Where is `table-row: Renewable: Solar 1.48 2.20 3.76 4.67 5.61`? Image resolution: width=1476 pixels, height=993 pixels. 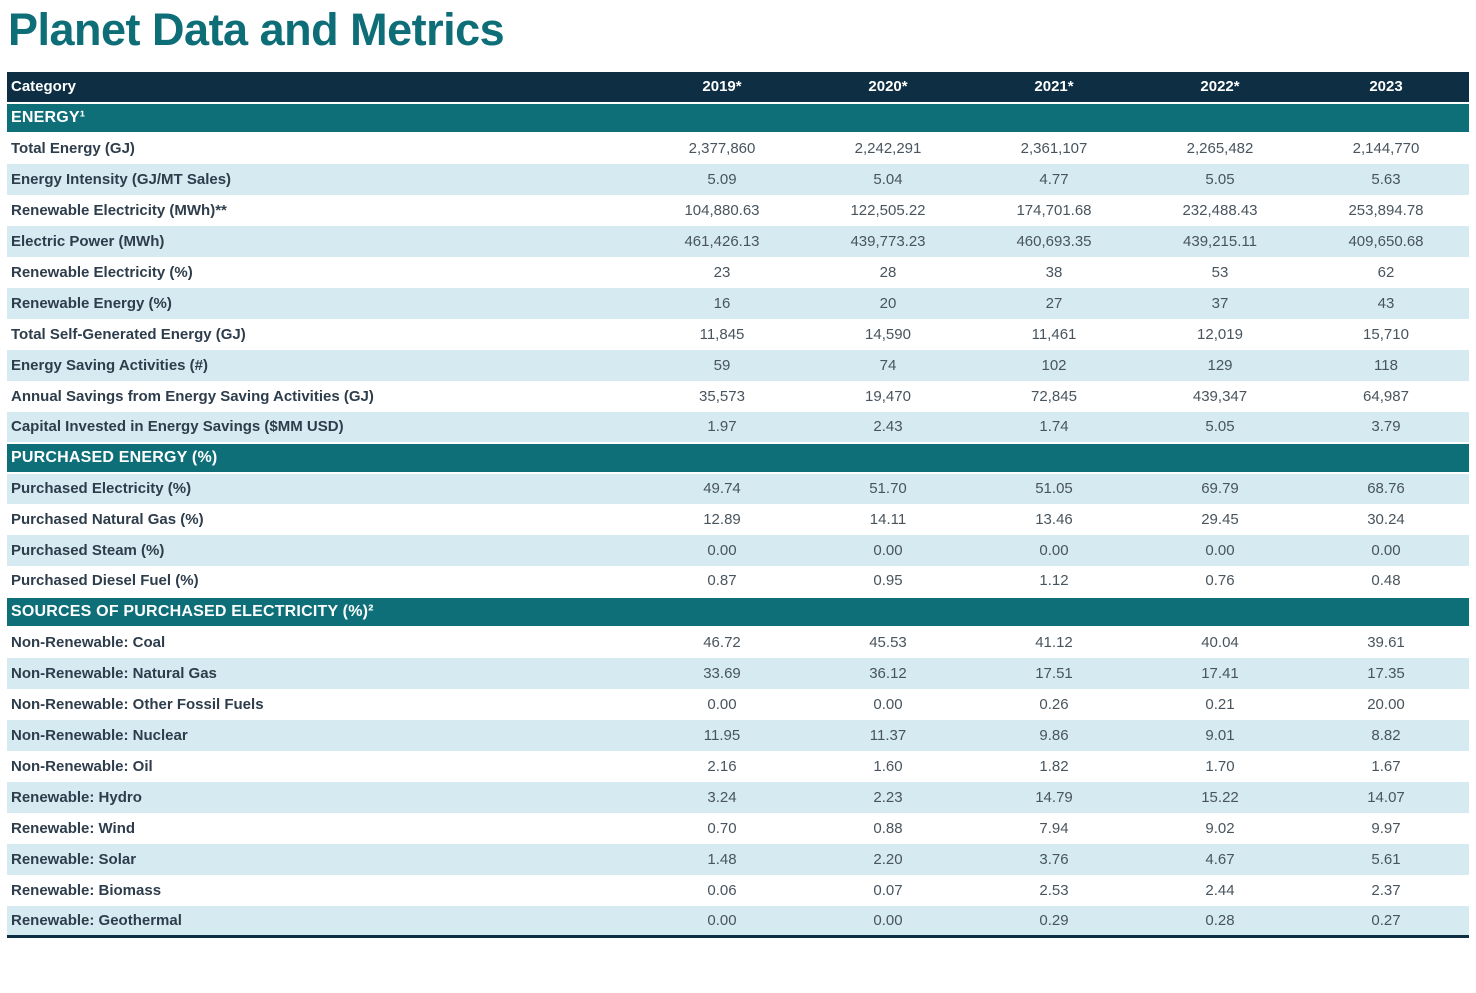
table-row: Renewable: Solar 1.48 2.20 3.76 4.67 5.61 is located at coordinates (738, 859).